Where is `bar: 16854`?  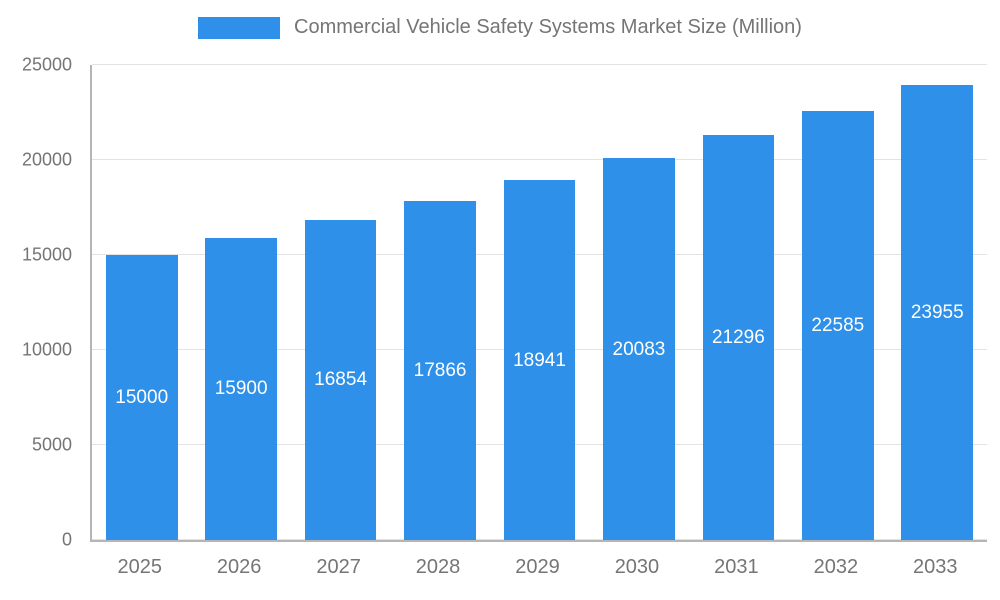 bar: 16854 is located at coordinates (340, 379).